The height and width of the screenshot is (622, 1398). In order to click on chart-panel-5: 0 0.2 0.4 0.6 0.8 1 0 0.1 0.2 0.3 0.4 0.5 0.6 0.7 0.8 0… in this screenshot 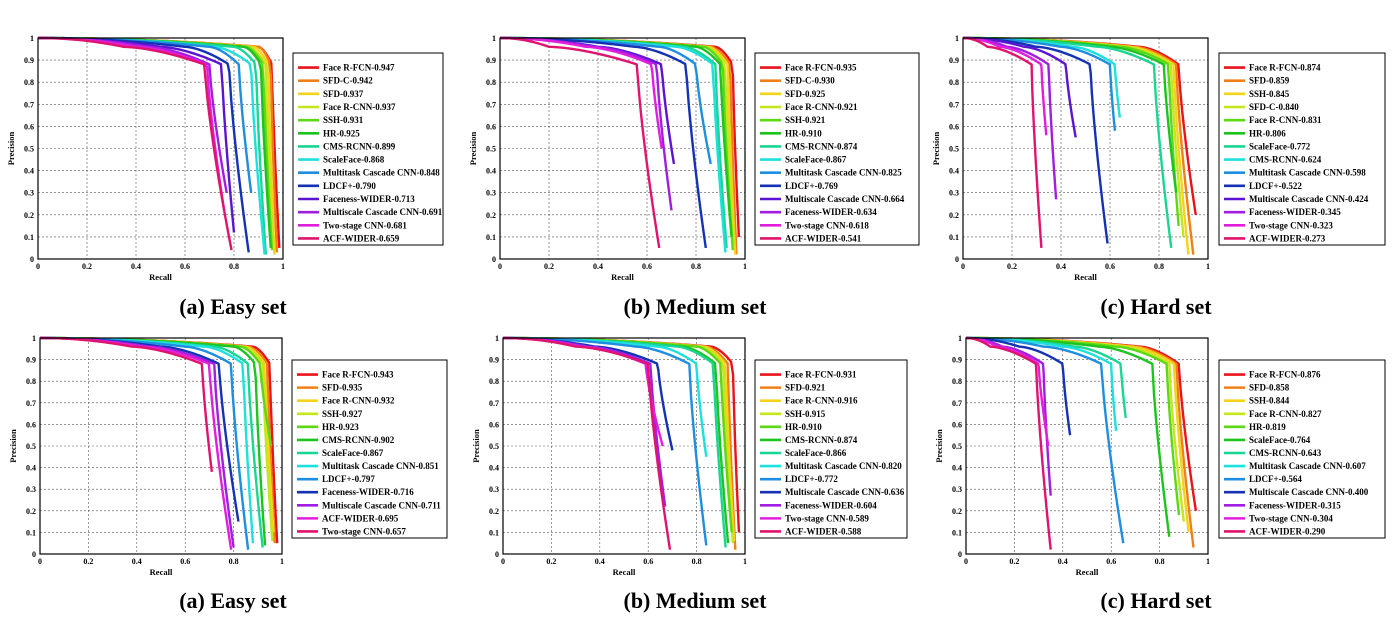, I will do `click(689, 473)`.